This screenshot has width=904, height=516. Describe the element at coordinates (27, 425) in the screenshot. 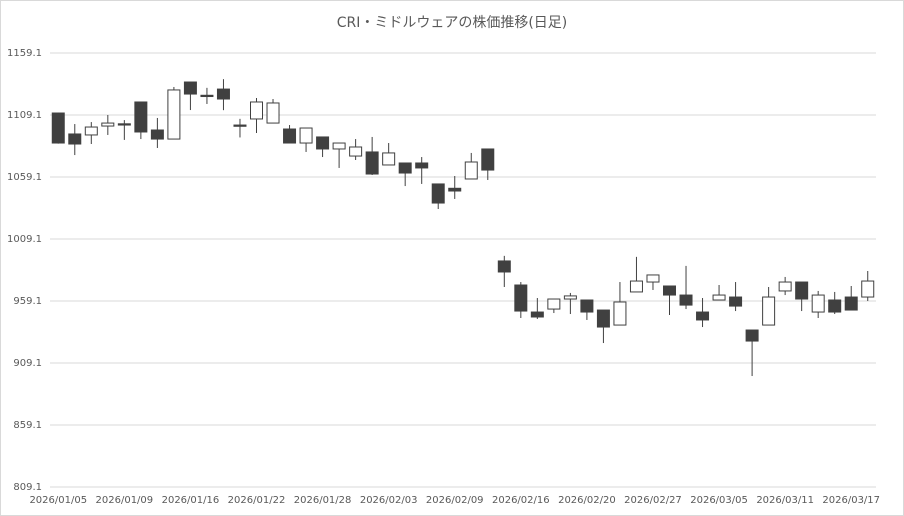

I see `y-tick-label: 859.1` at that location.